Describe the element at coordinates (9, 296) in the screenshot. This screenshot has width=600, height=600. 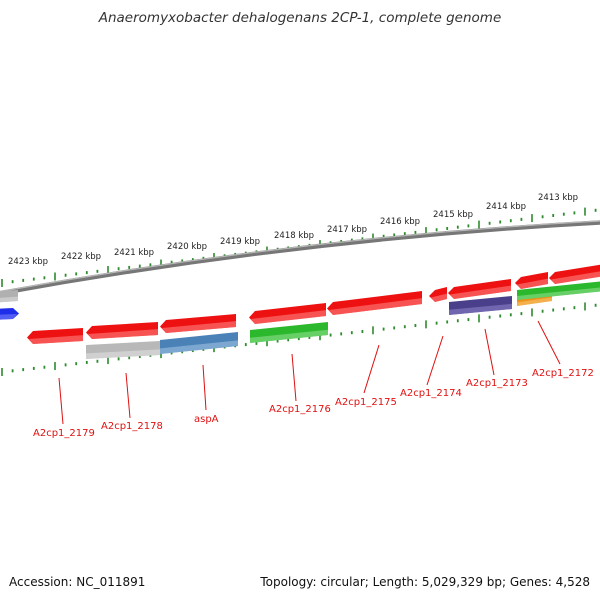
I see `gene-block-edge-gray` at that location.